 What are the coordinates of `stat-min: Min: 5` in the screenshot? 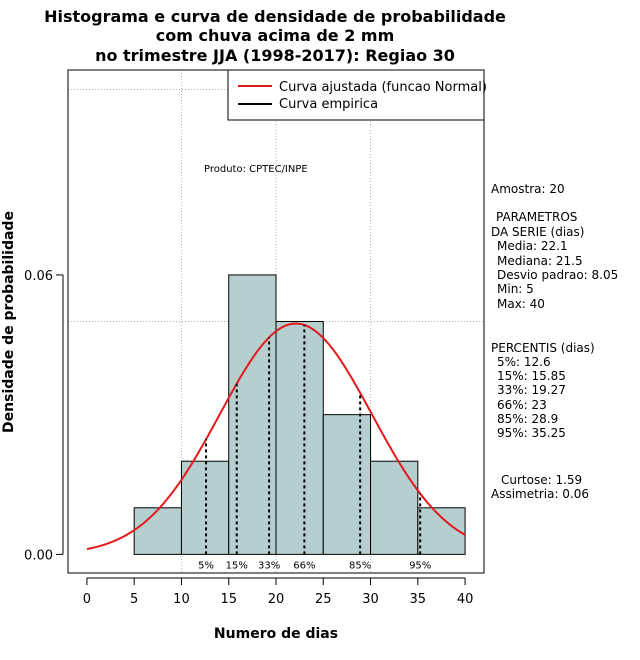 It's located at (515, 289).